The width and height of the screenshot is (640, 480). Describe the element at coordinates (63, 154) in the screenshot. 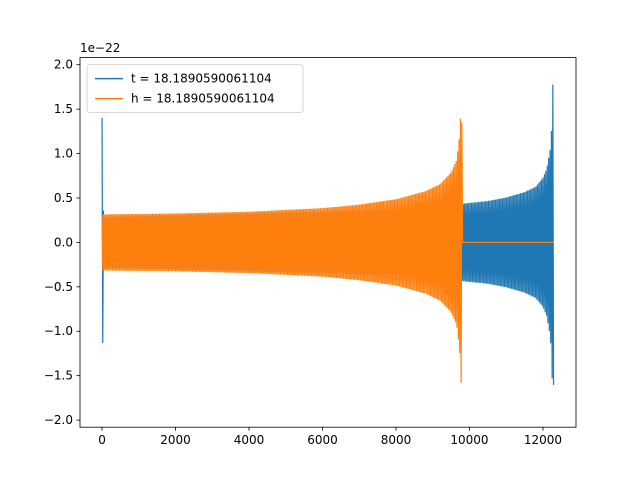

I see `y-tick-label: 1.0` at that location.